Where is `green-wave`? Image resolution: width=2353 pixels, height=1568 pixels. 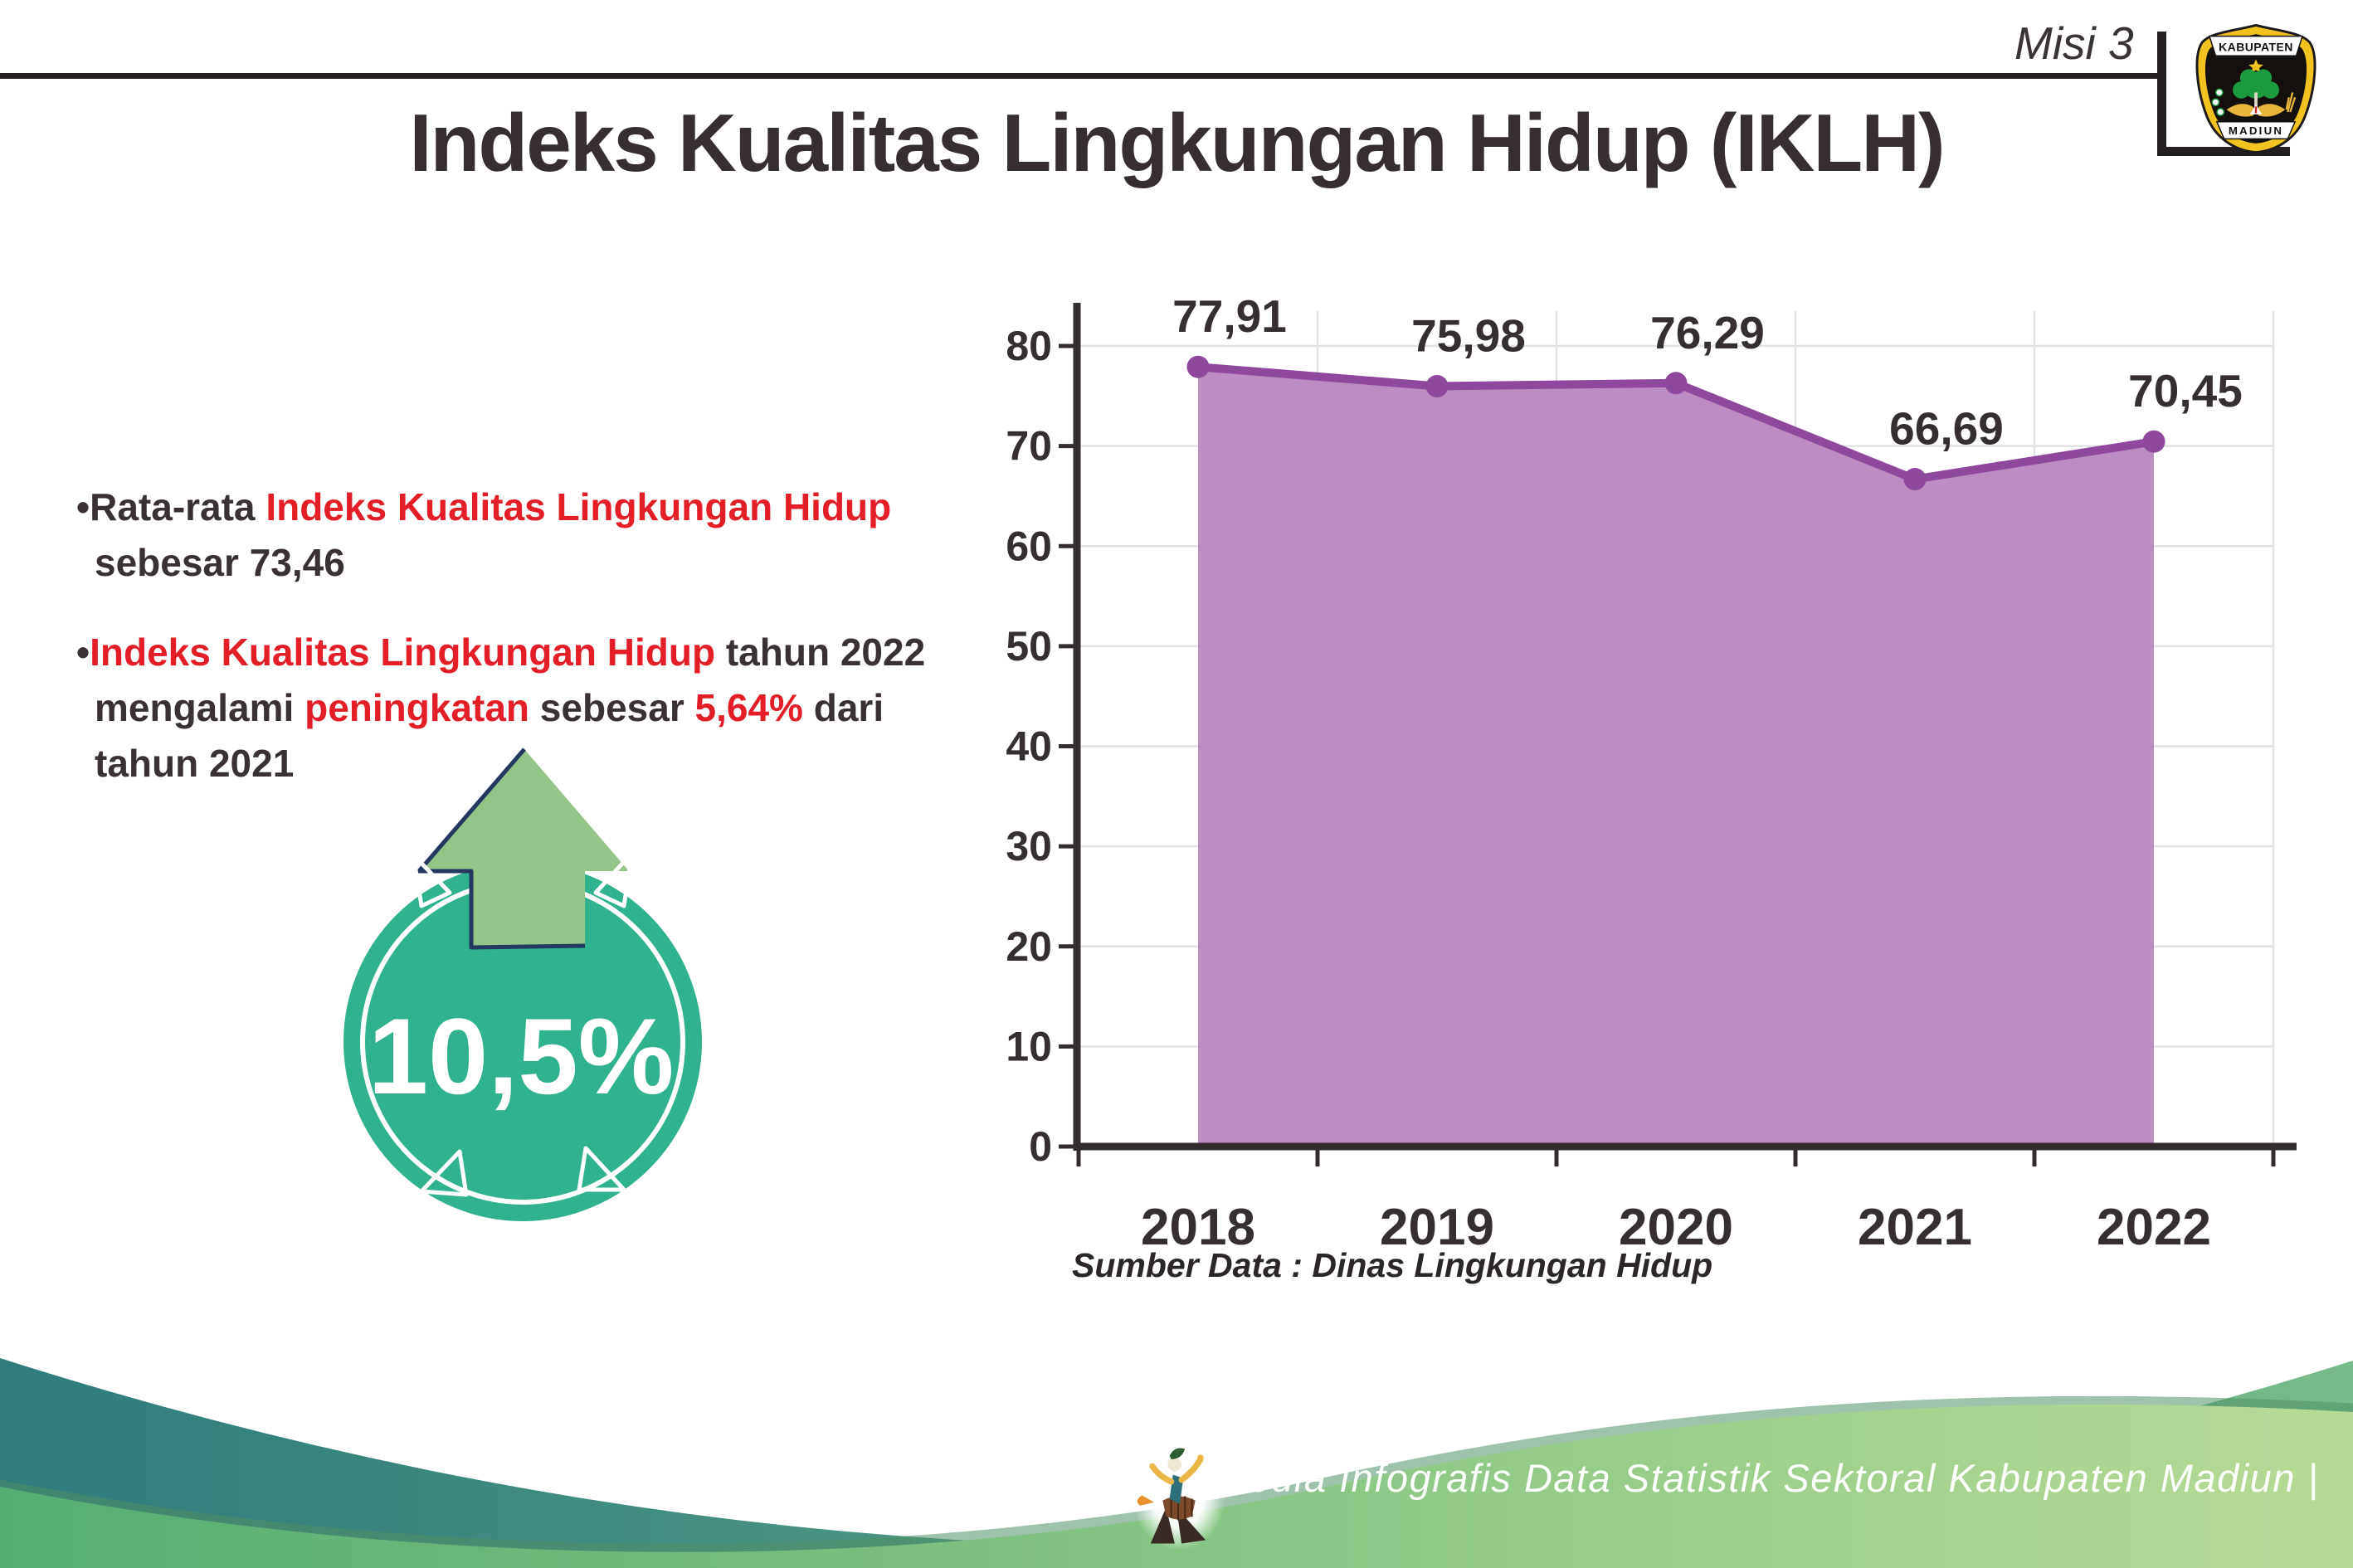
green-wave is located at coordinates (1176, 1486).